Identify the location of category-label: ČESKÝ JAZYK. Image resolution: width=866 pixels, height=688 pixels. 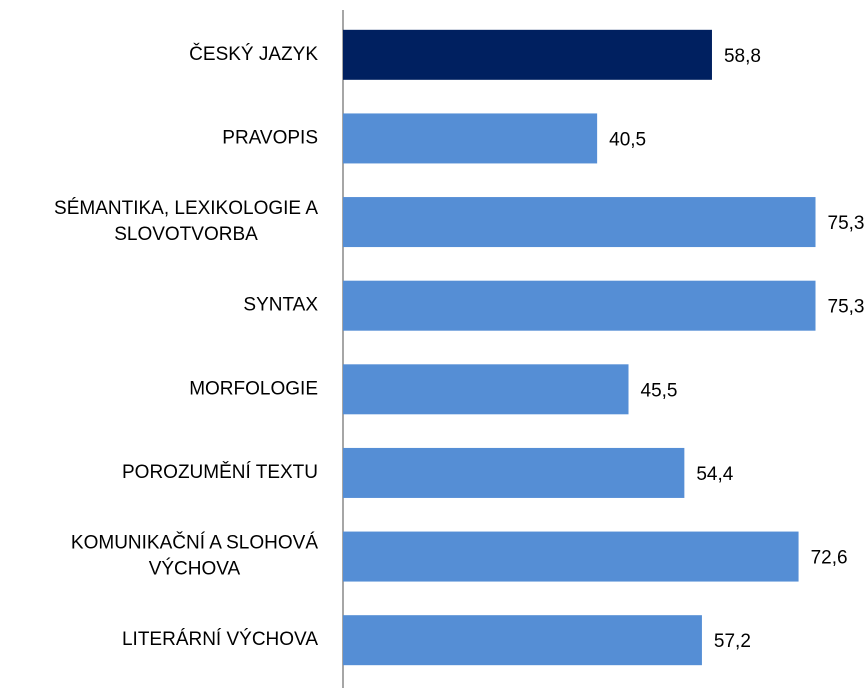
(253, 54).